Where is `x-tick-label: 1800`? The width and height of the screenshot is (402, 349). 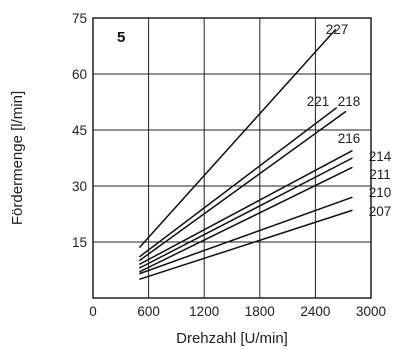
x-tick-label: 1800 is located at coordinates (260, 311).